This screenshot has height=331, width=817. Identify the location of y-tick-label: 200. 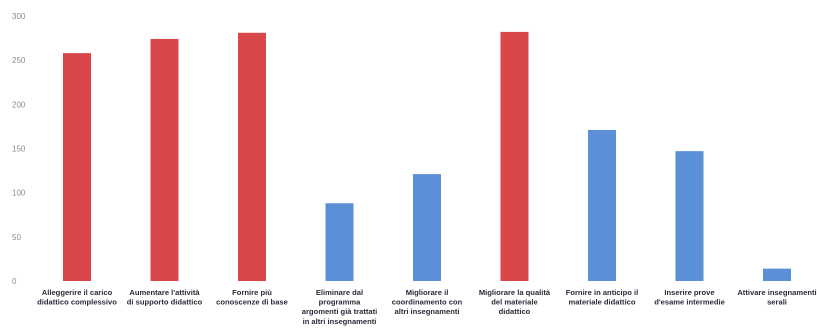
(19, 104).